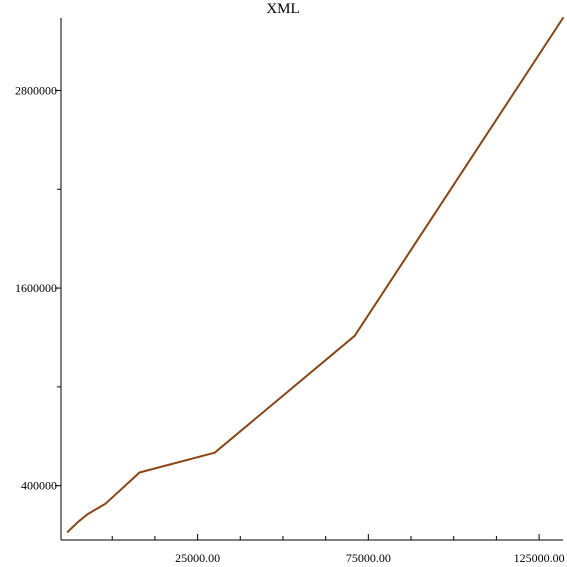 The width and height of the screenshot is (567, 567). What do you see at coordinates (39, 486) in the screenshot?
I see `y-tick-label: 400000` at bounding box center [39, 486].